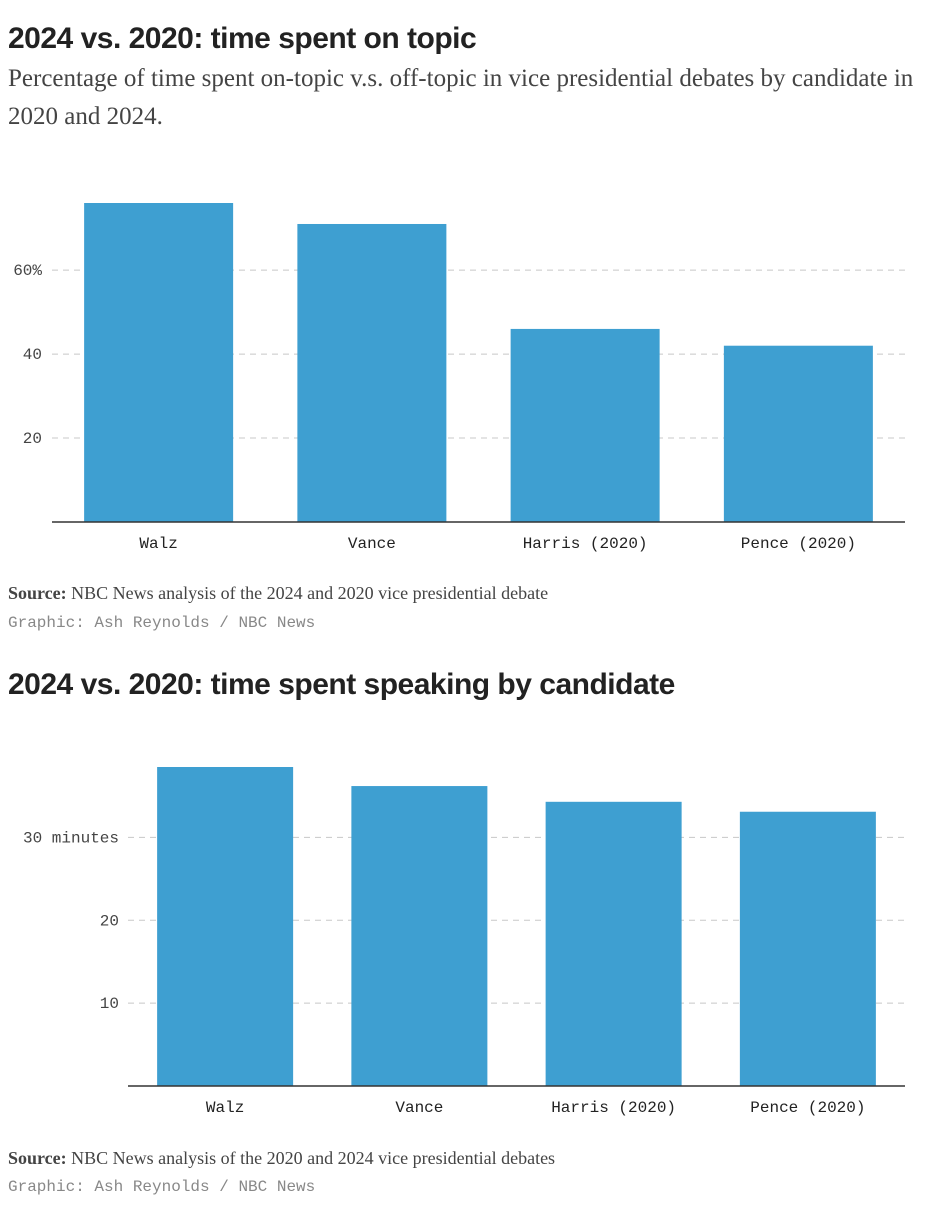  I want to click on chart-2-y-tick-label: 10, so click(109, 1004).